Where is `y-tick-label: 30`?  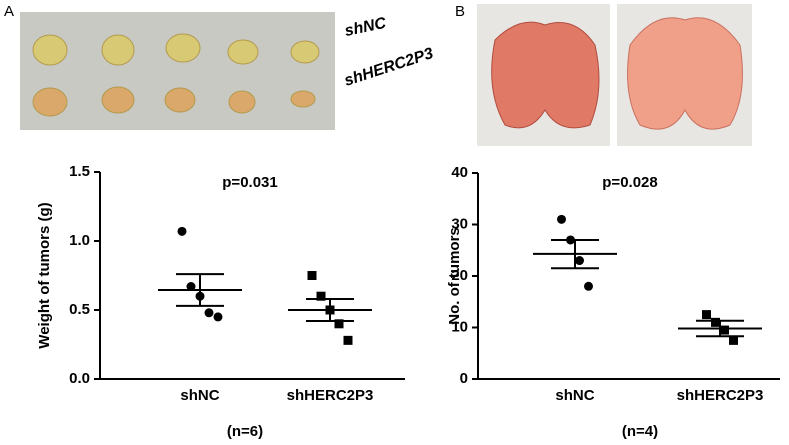 y-tick-label: 30 is located at coordinates (459, 223).